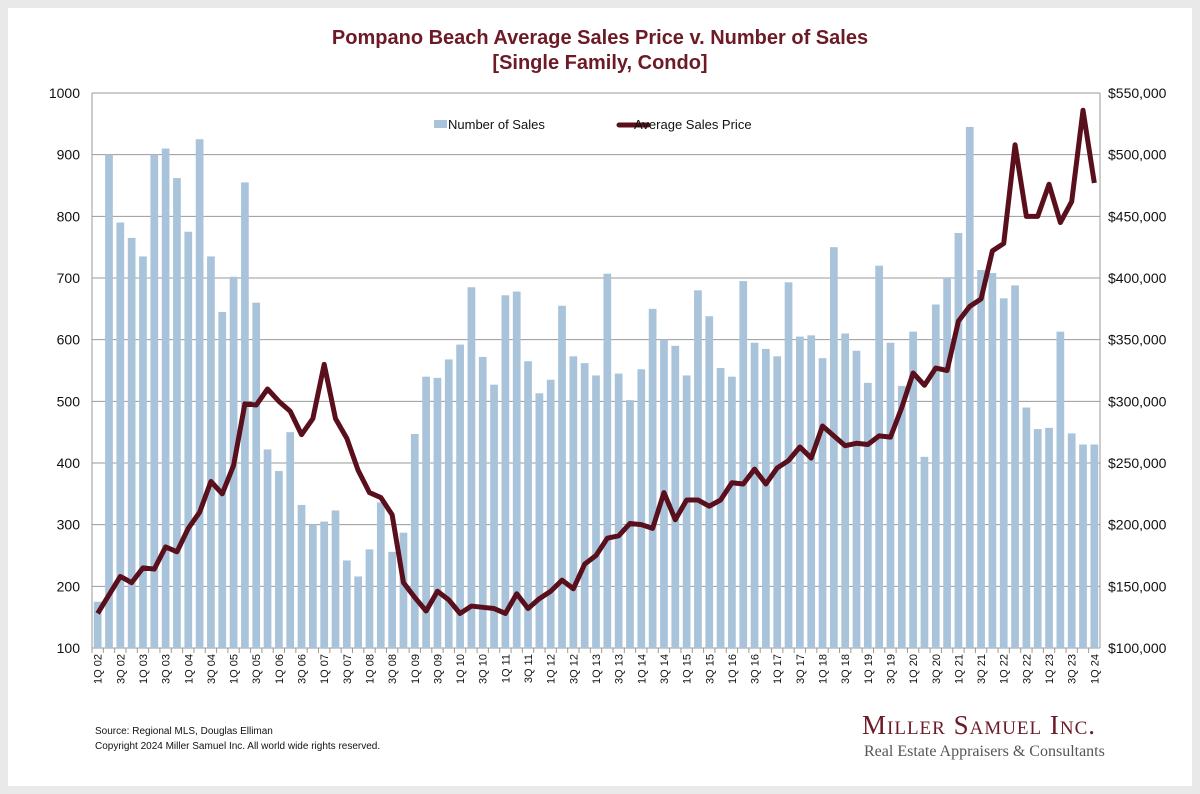 The width and height of the screenshot is (1200, 794). Describe the element at coordinates (69, 648) in the screenshot. I see `left-tick-label: 100` at that location.